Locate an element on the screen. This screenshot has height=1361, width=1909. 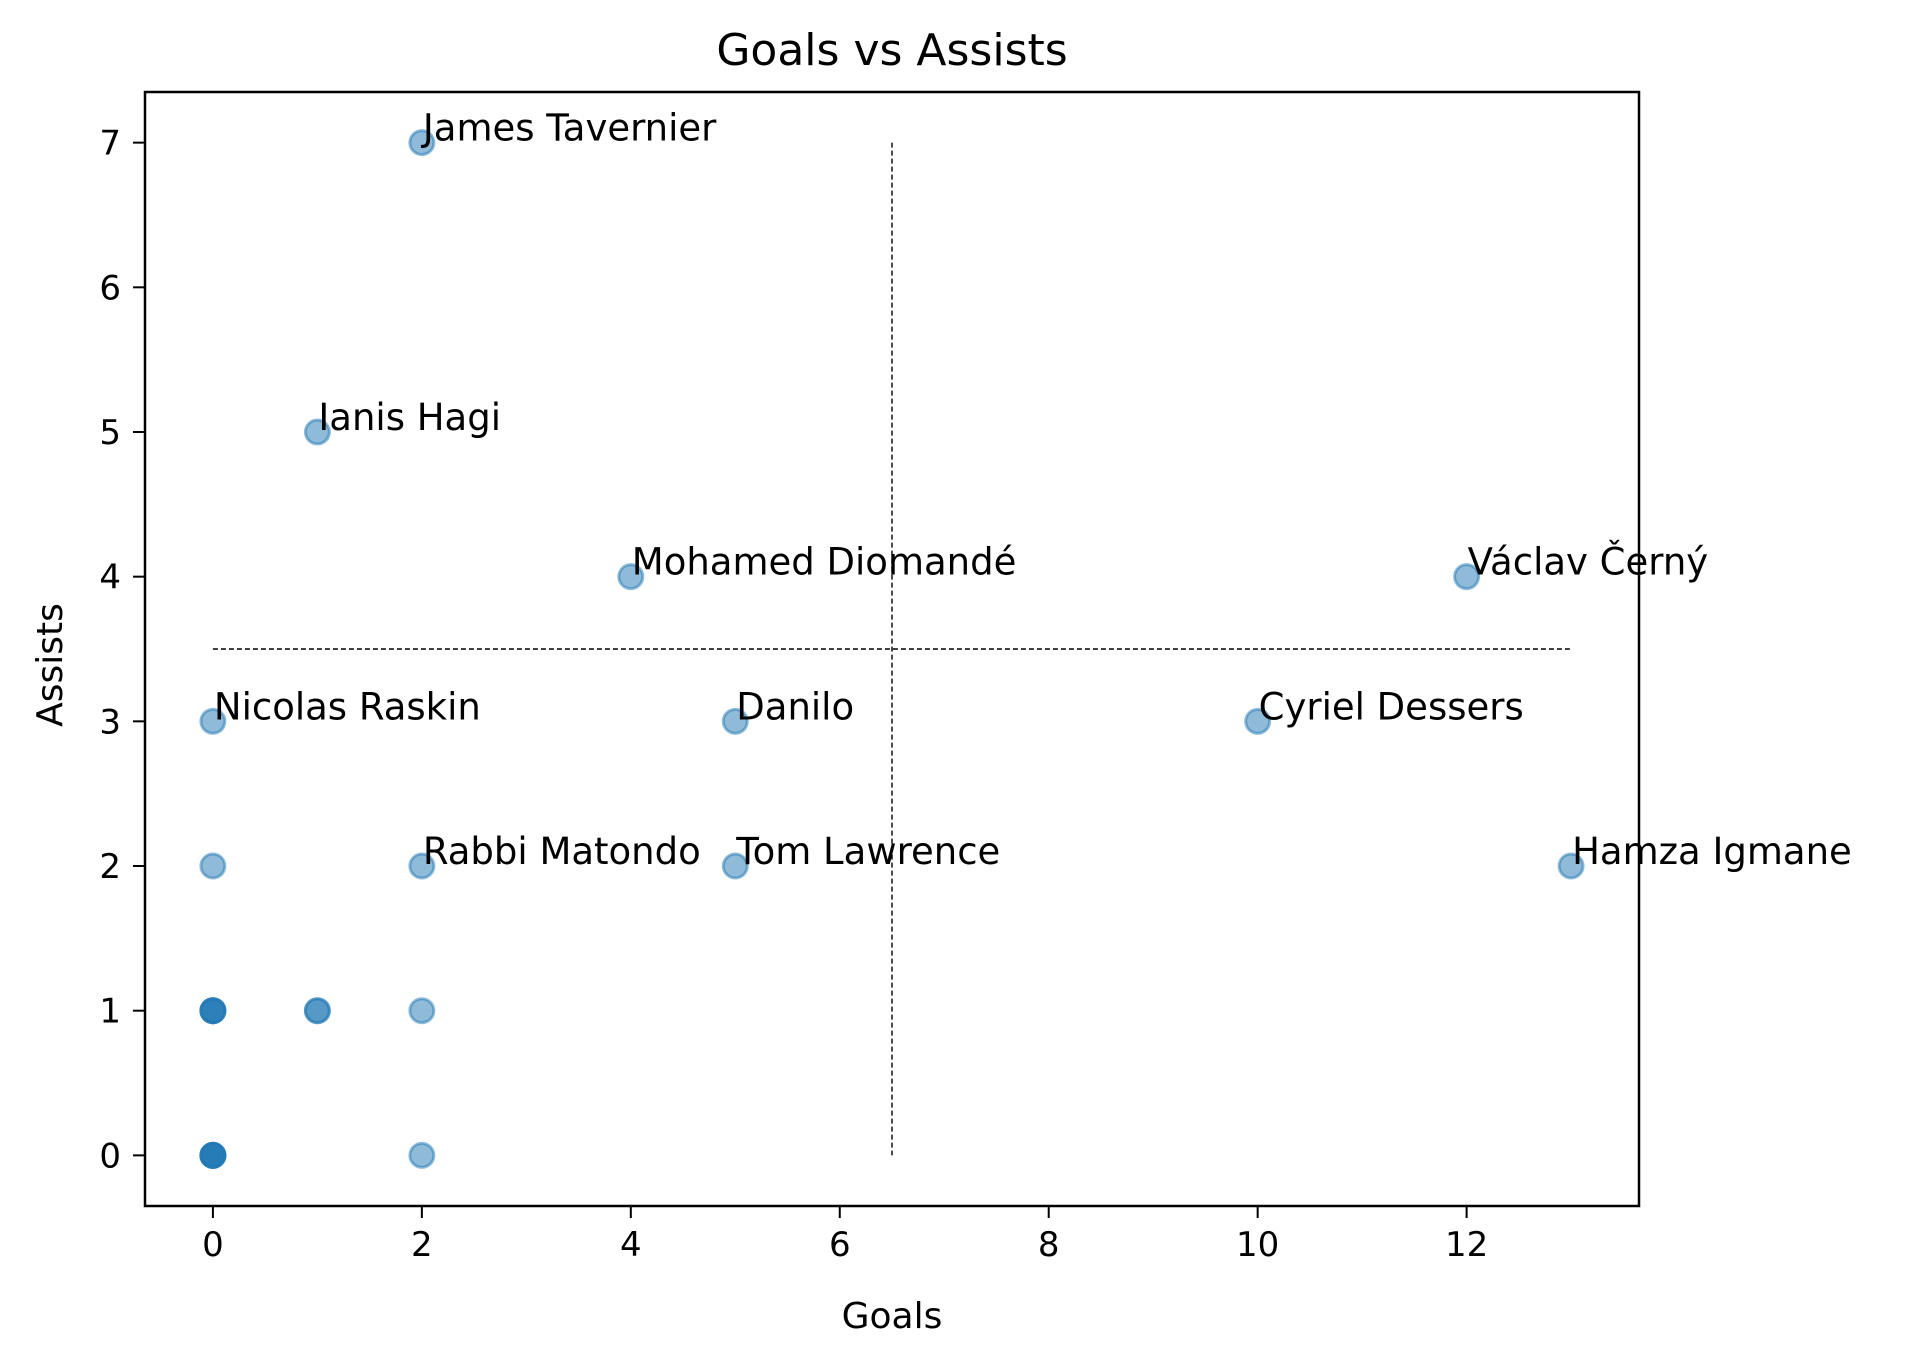
y-tick-label: 7 is located at coordinates (110, 144).